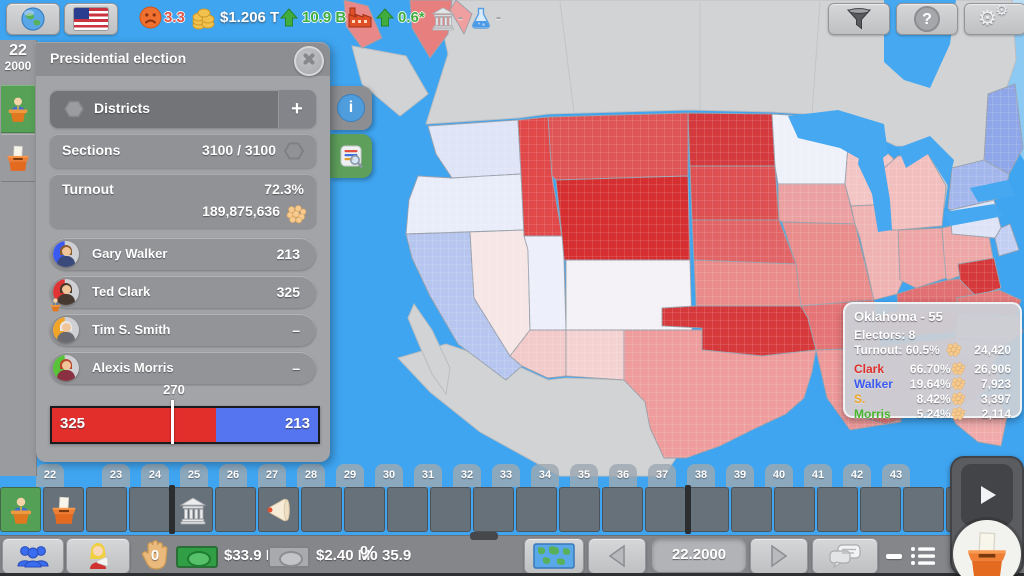 The width and height of the screenshot is (1024, 576). Describe the element at coordinates (351, 156) in the screenshot. I see `results-inspect-tab` at that location.